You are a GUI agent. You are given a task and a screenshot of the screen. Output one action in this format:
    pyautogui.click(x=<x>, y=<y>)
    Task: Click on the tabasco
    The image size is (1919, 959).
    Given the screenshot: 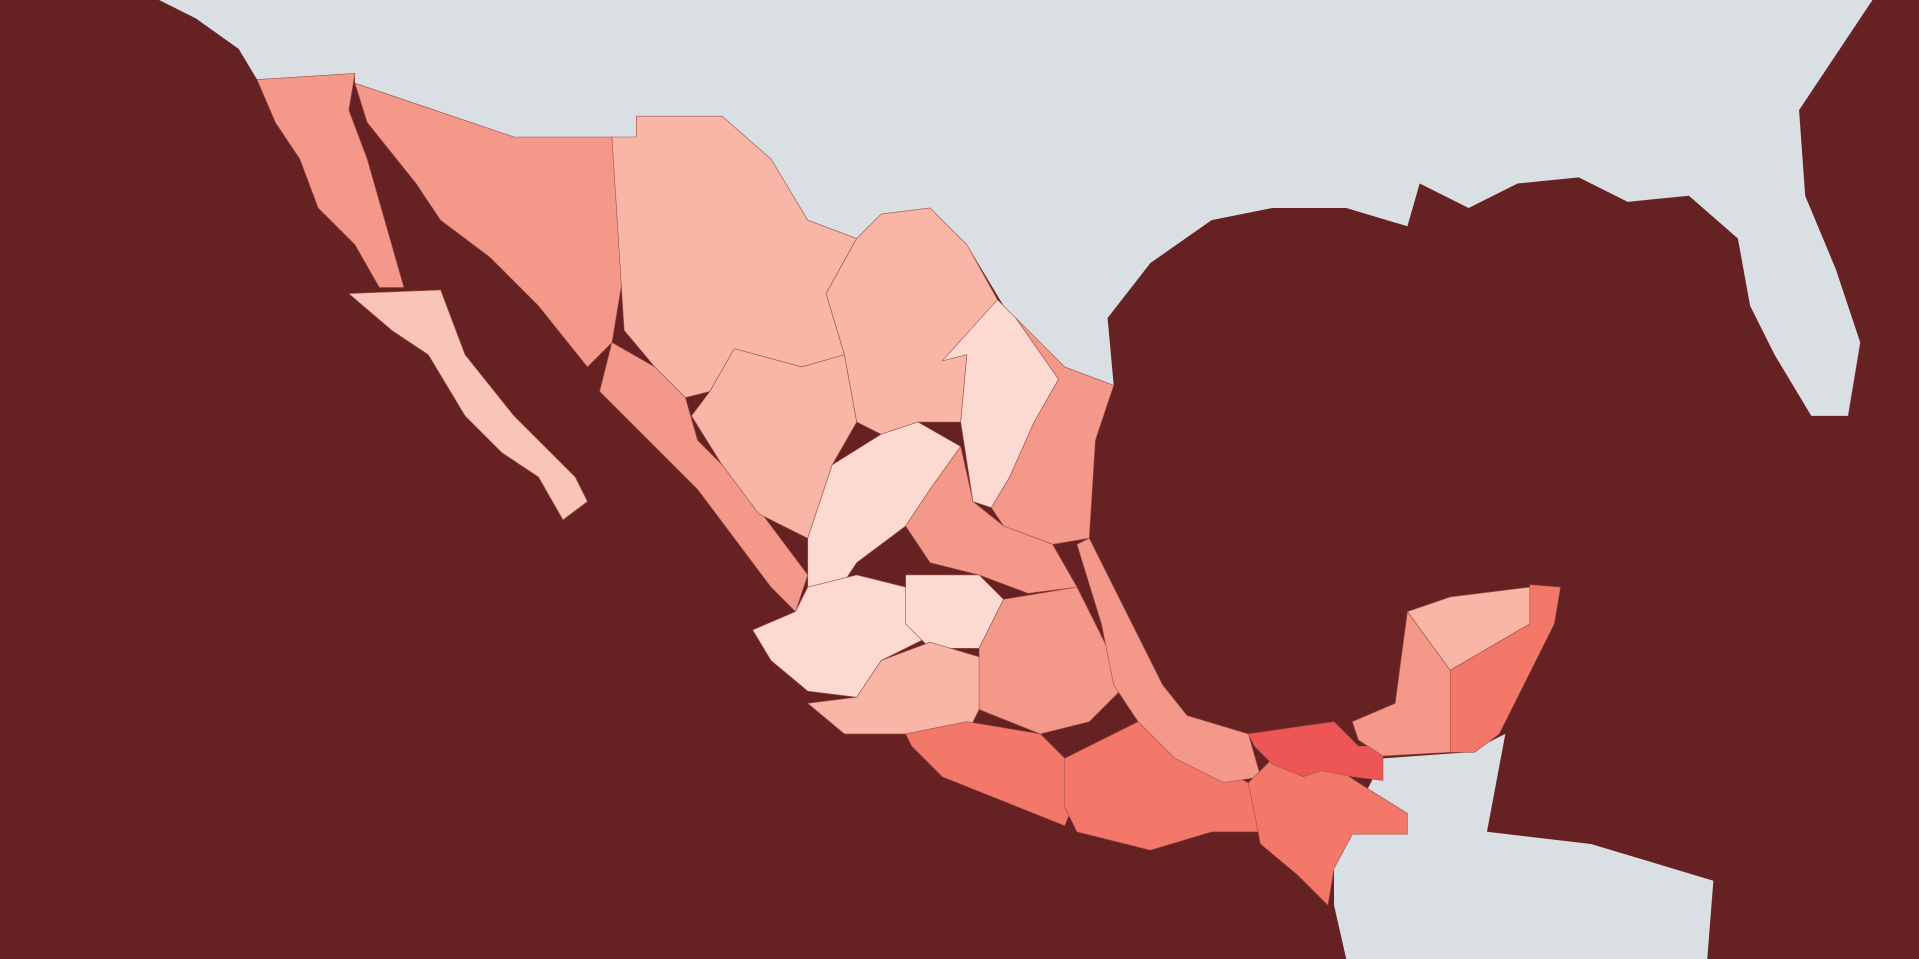 What is the action you would take?
    pyautogui.click(x=1316, y=751)
    